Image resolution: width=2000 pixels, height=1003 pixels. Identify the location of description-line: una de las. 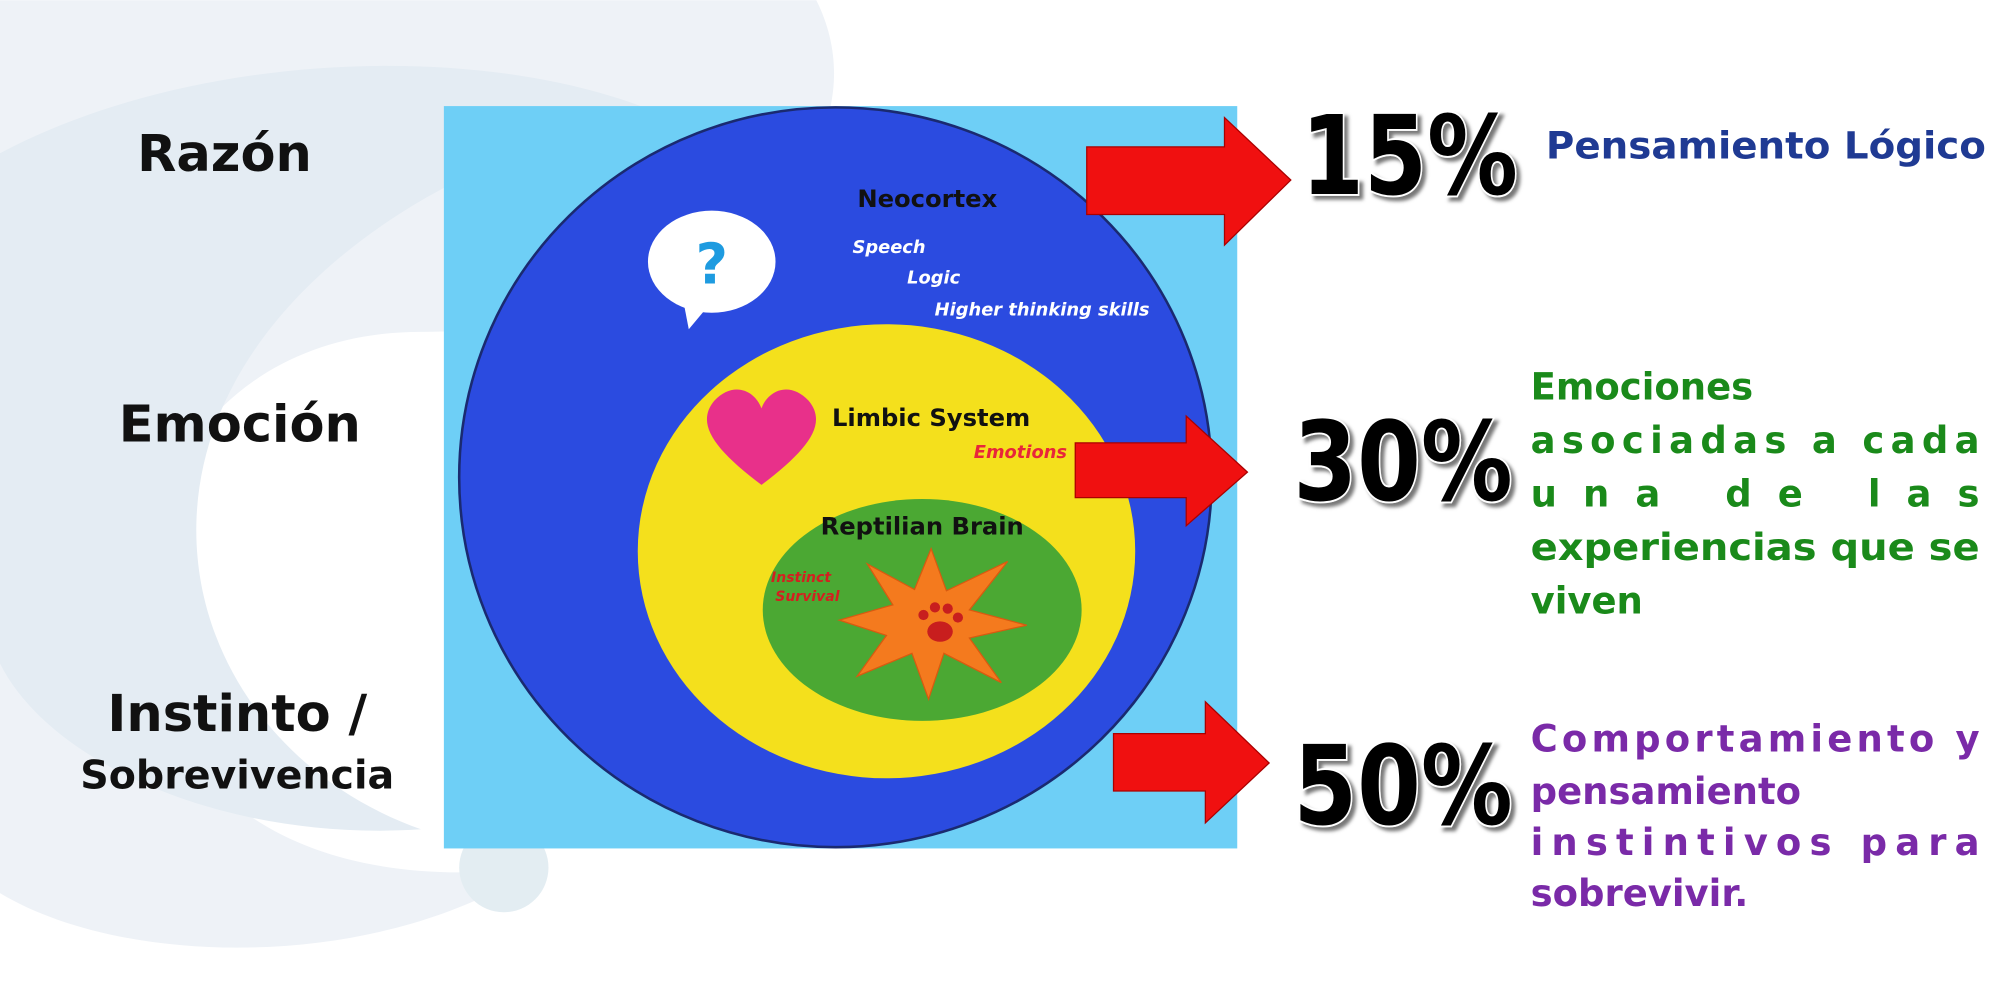
(1755, 494).